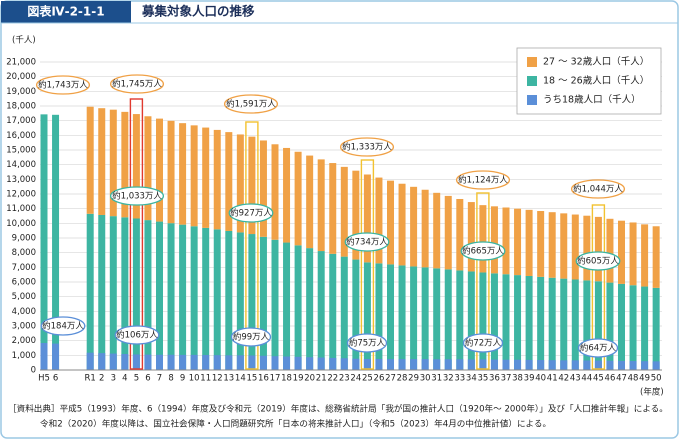 This screenshot has height=439, width=679. What do you see at coordinates (589, 81) in the screenshot?
I see `legend-box` at bounding box center [589, 81].